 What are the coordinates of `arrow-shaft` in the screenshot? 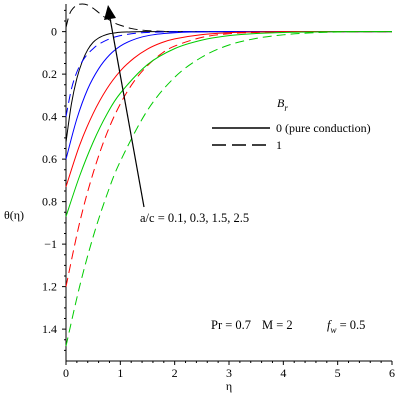 It's located at (127, 112).